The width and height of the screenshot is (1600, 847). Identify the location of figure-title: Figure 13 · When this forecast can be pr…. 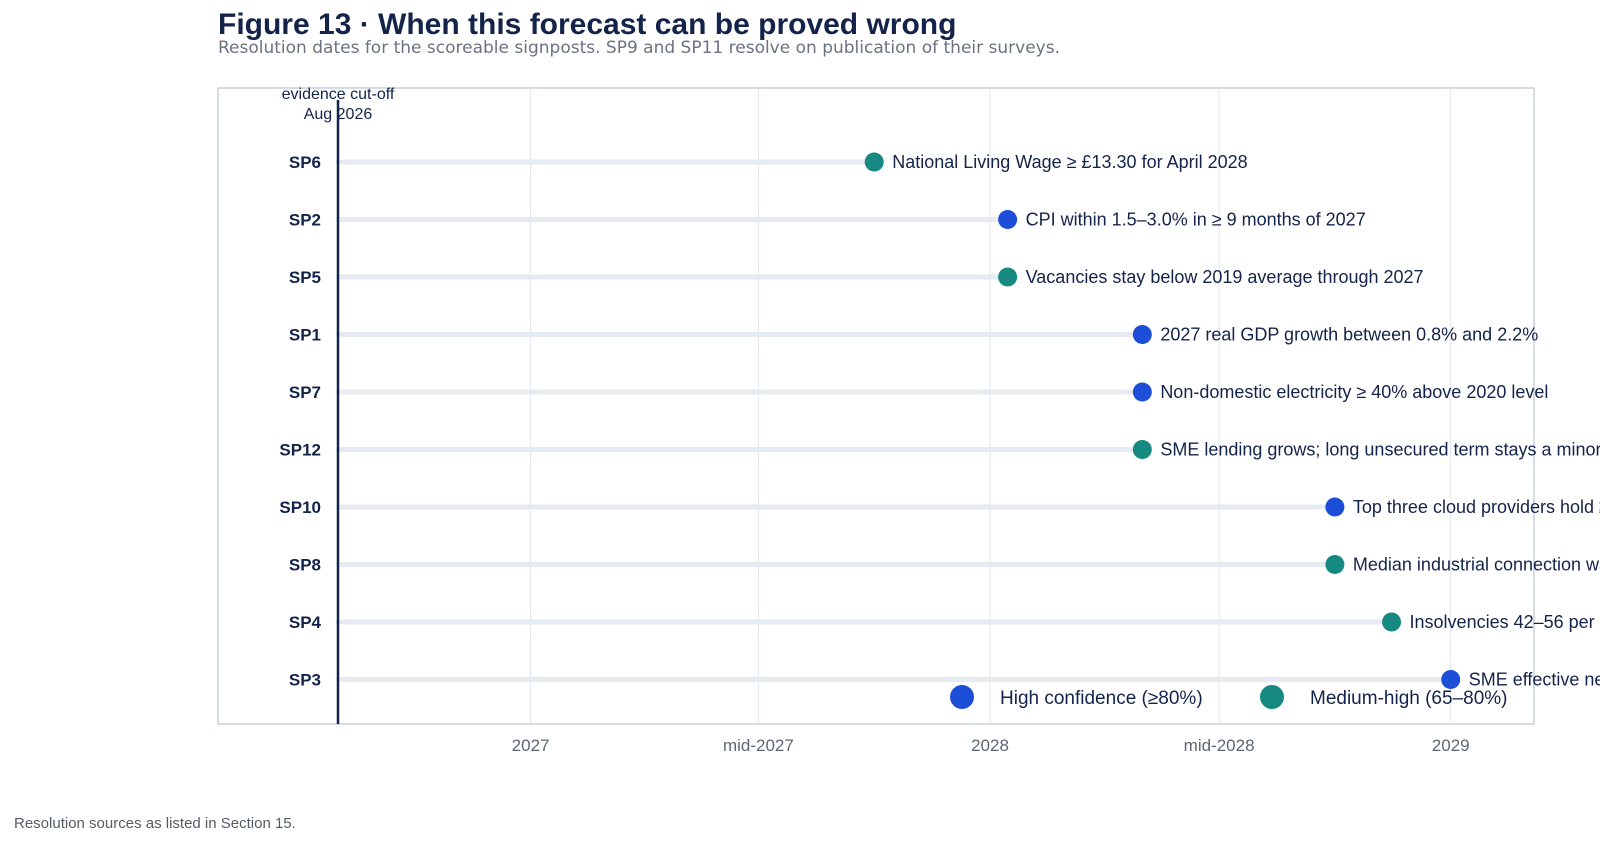
(587, 24).